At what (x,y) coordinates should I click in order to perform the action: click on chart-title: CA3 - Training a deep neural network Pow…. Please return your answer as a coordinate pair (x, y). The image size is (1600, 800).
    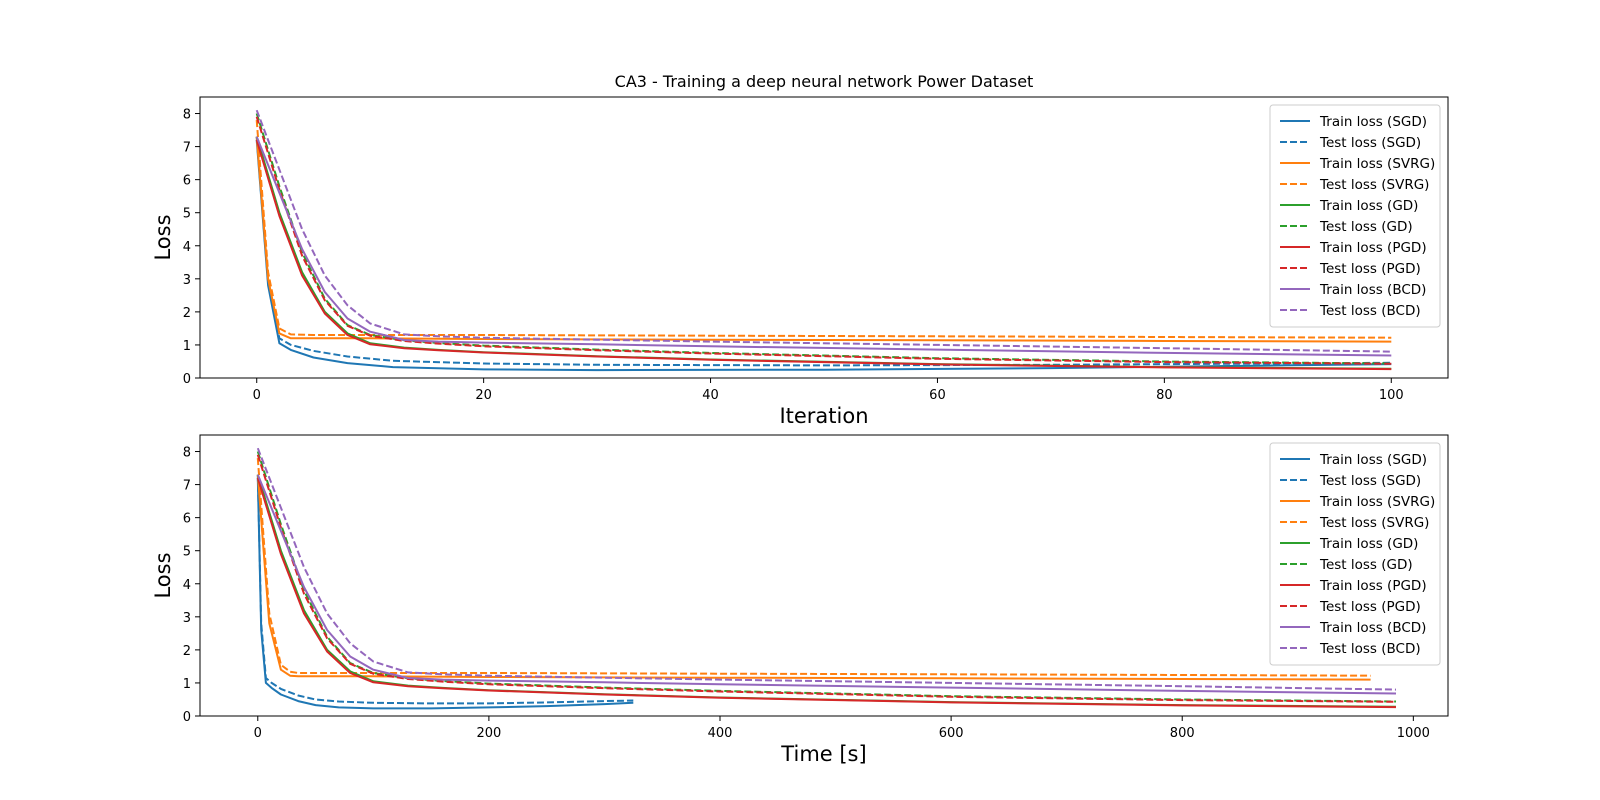
    Looking at the image, I should click on (824, 81).